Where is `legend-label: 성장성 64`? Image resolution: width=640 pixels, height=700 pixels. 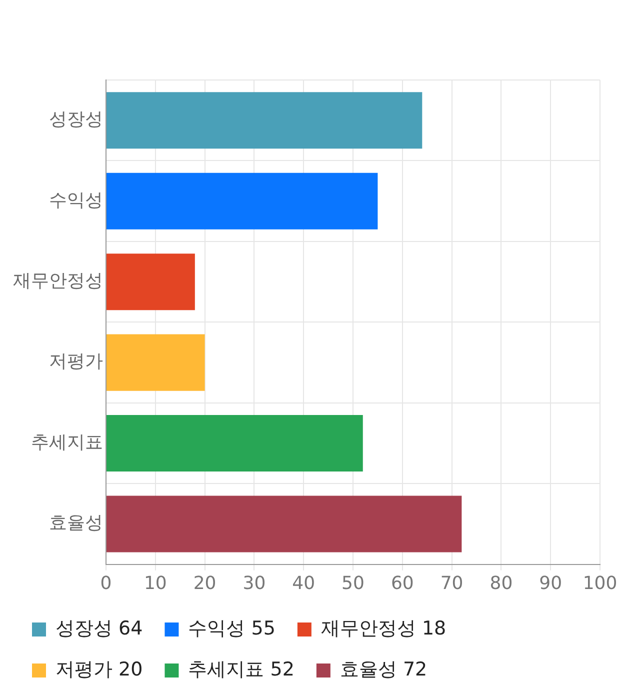
legend-label: 성장성 64 is located at coordinates (99, 628).